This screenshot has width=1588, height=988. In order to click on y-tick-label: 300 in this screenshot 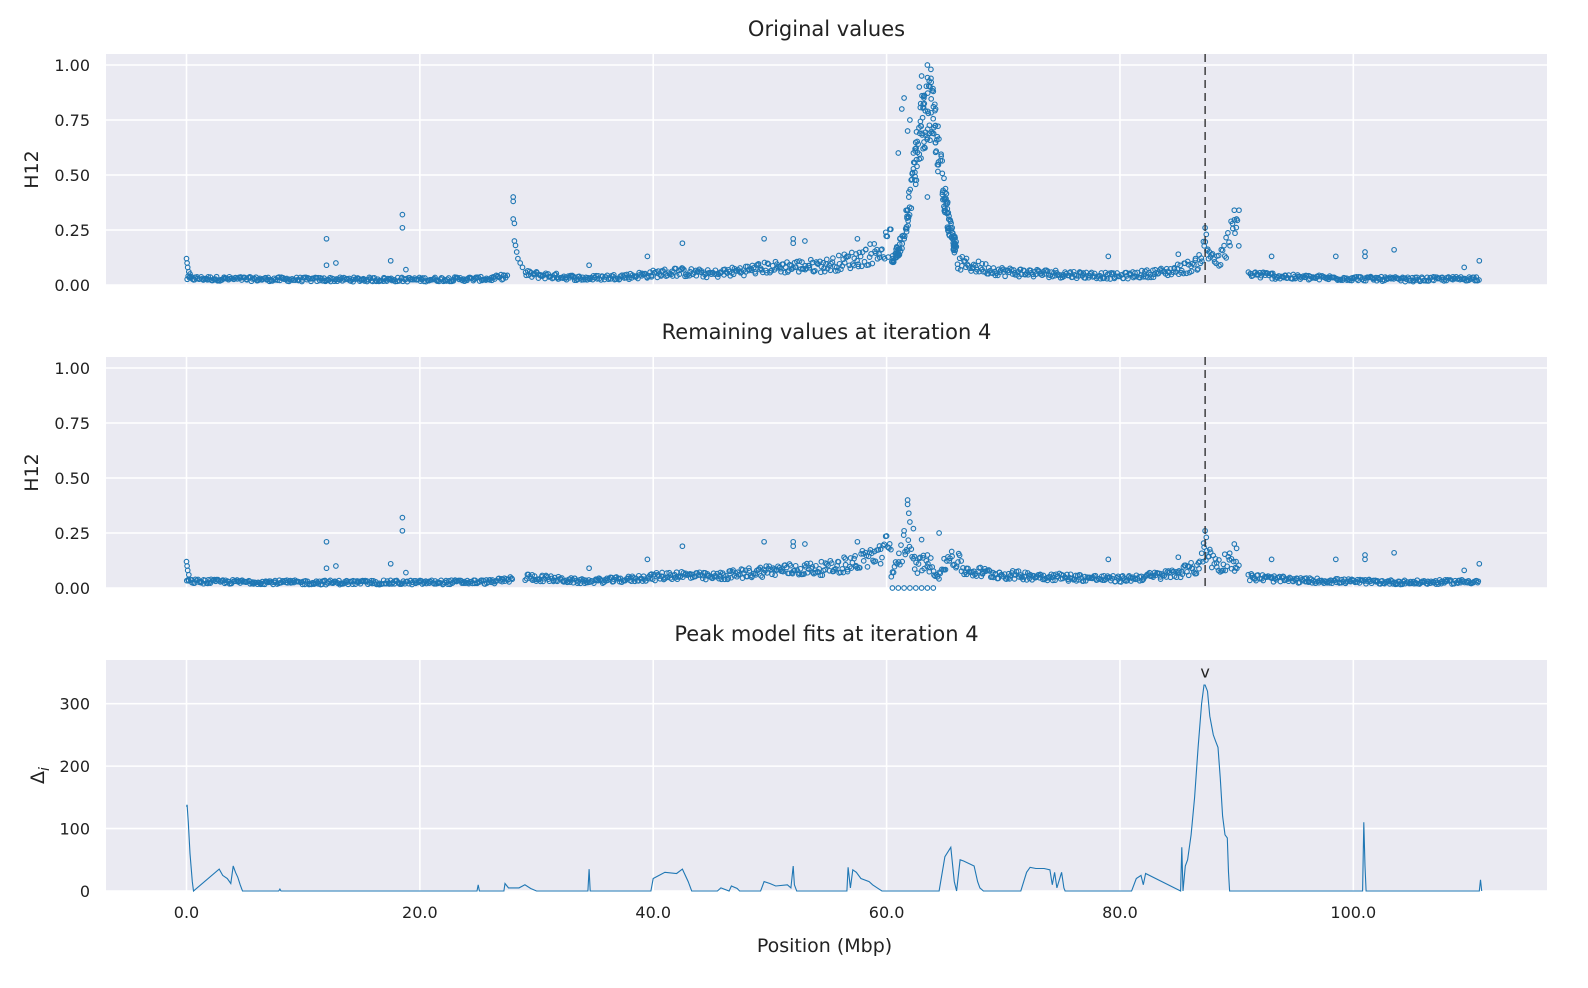, I will do `click(74, 704)`.